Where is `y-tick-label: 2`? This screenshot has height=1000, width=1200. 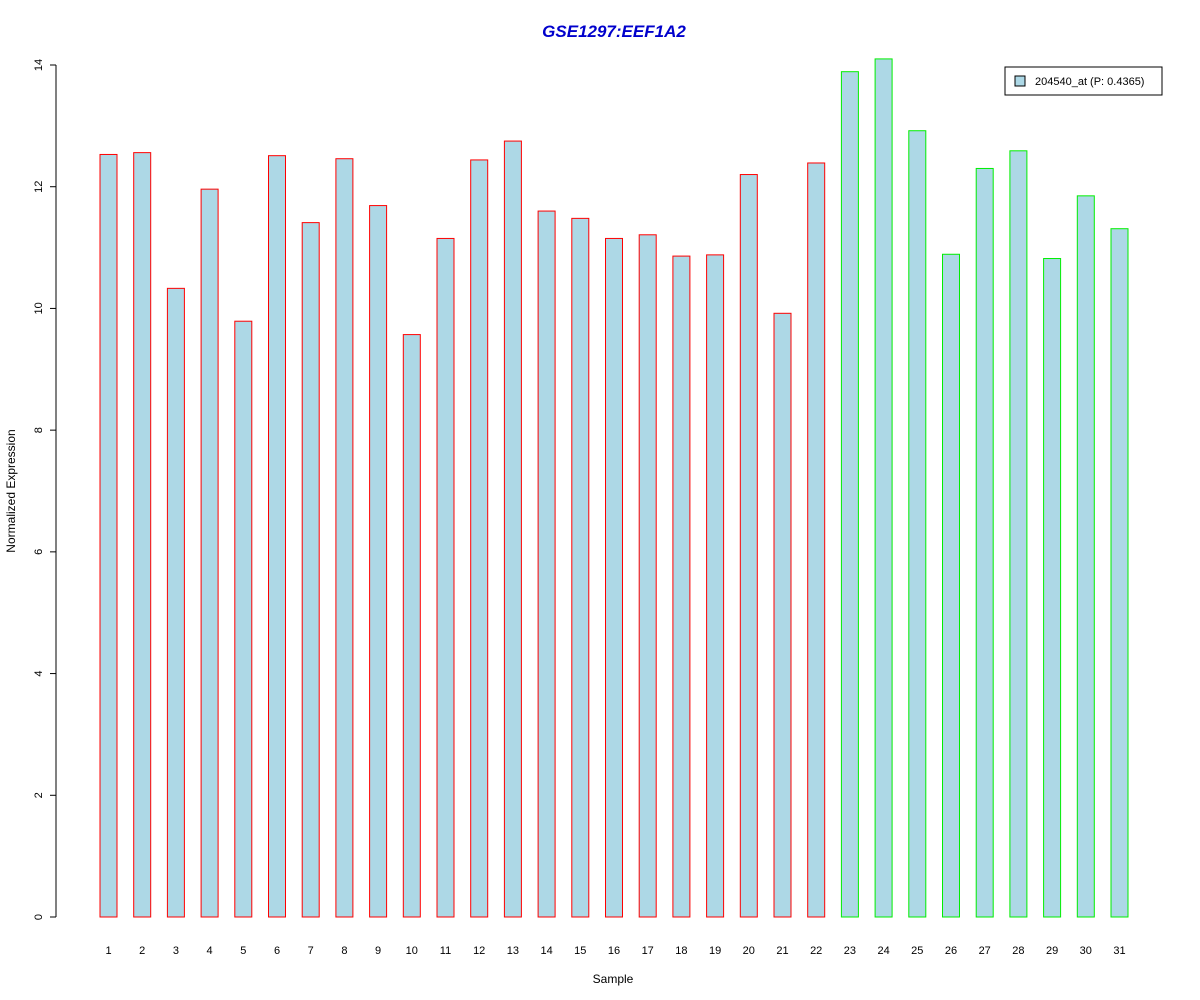
y-tick-label: 2 is located at coordinates (39, 795).